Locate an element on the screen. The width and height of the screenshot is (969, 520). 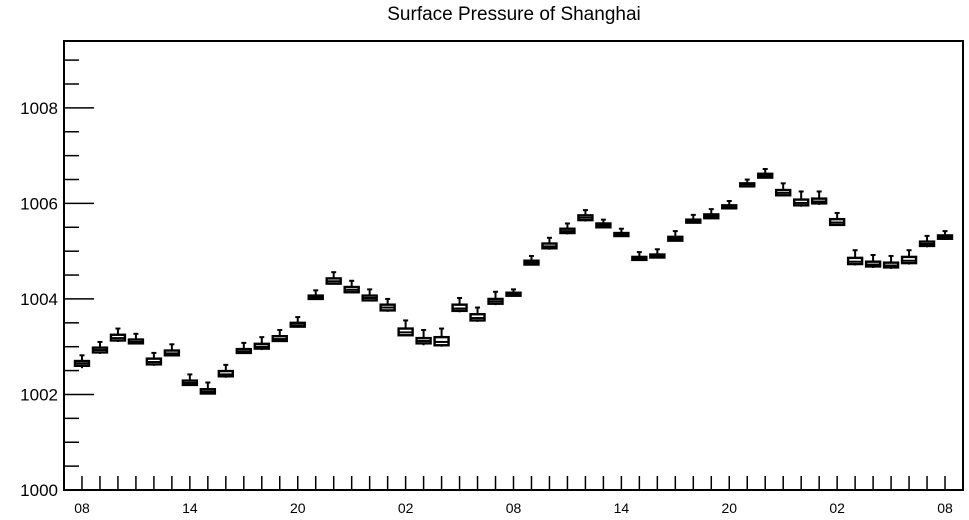
y-tick-label: 1000 is located at coordinates (39, 490).